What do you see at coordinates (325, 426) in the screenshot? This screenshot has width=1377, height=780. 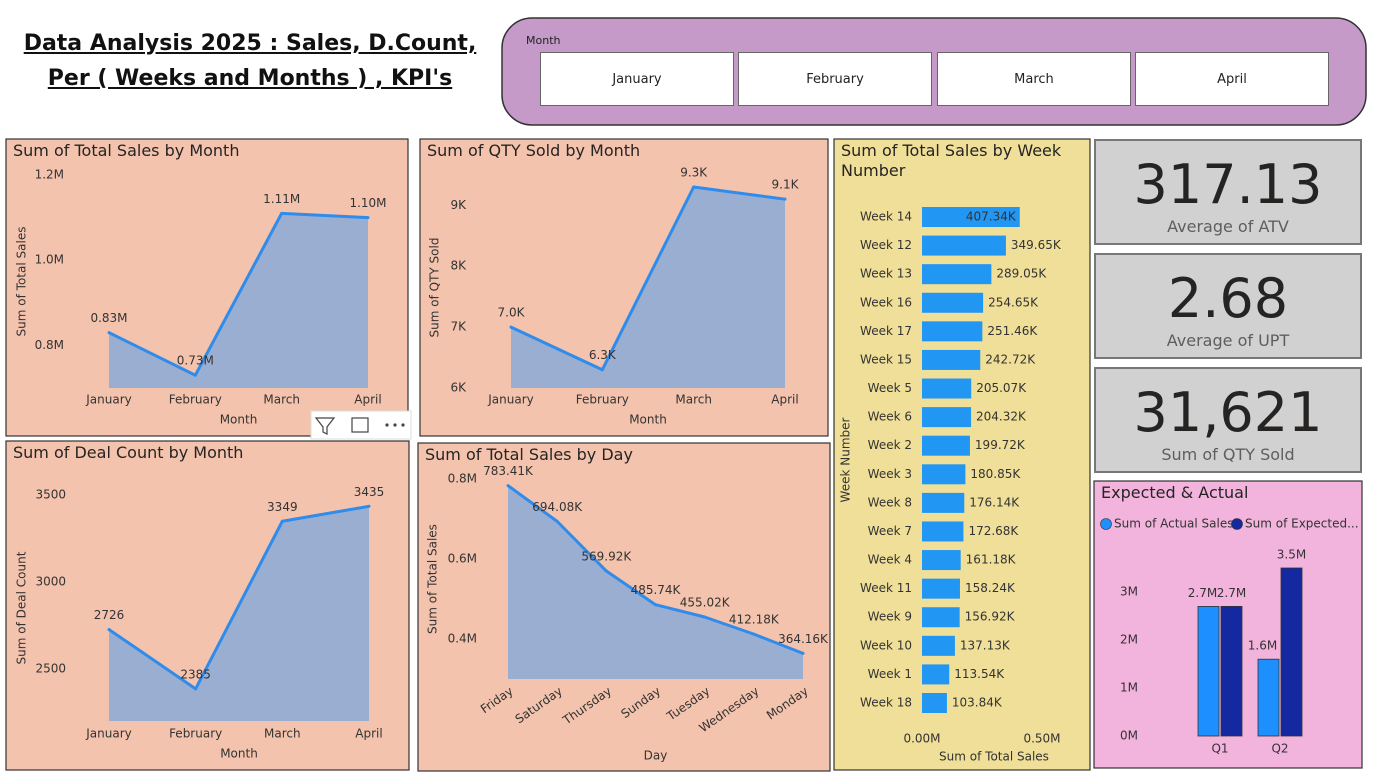 I see `filter-icon` at bounding box center [325, 426].